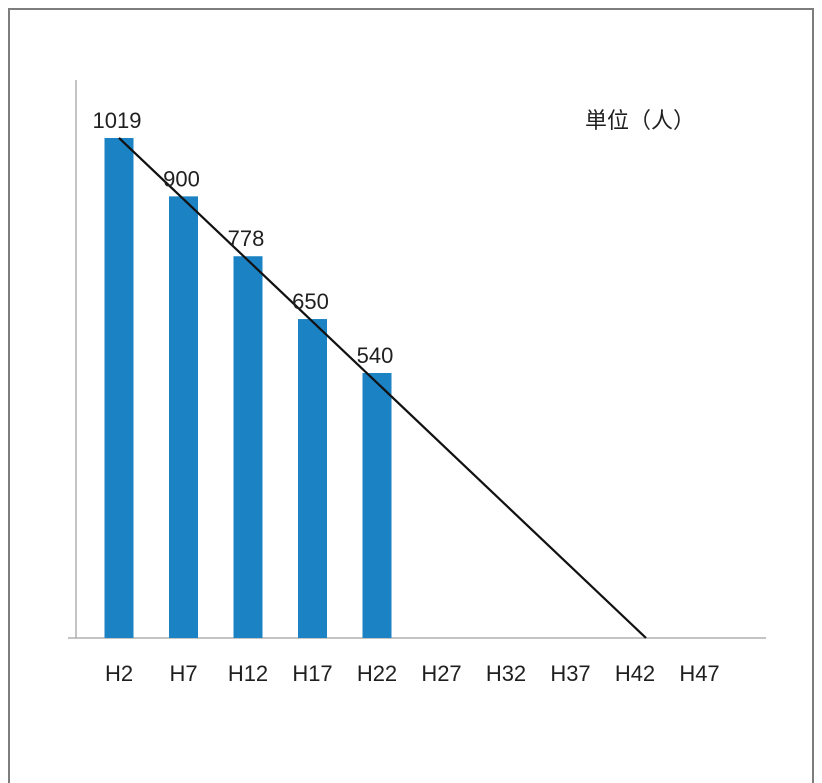  What do you see at coordinates (310, 301) in the screenshot?
I see `value-label-H17: 650` at bounding box center [310, 301].